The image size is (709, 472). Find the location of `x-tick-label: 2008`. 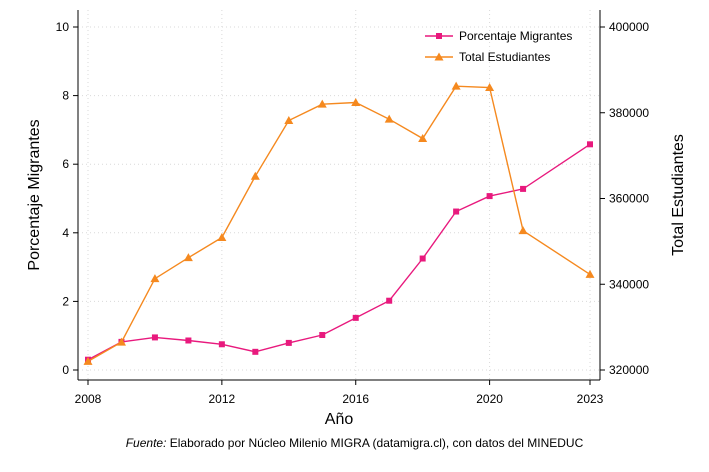

x-tick-label: 2008 is located at coordinates (88, 399).